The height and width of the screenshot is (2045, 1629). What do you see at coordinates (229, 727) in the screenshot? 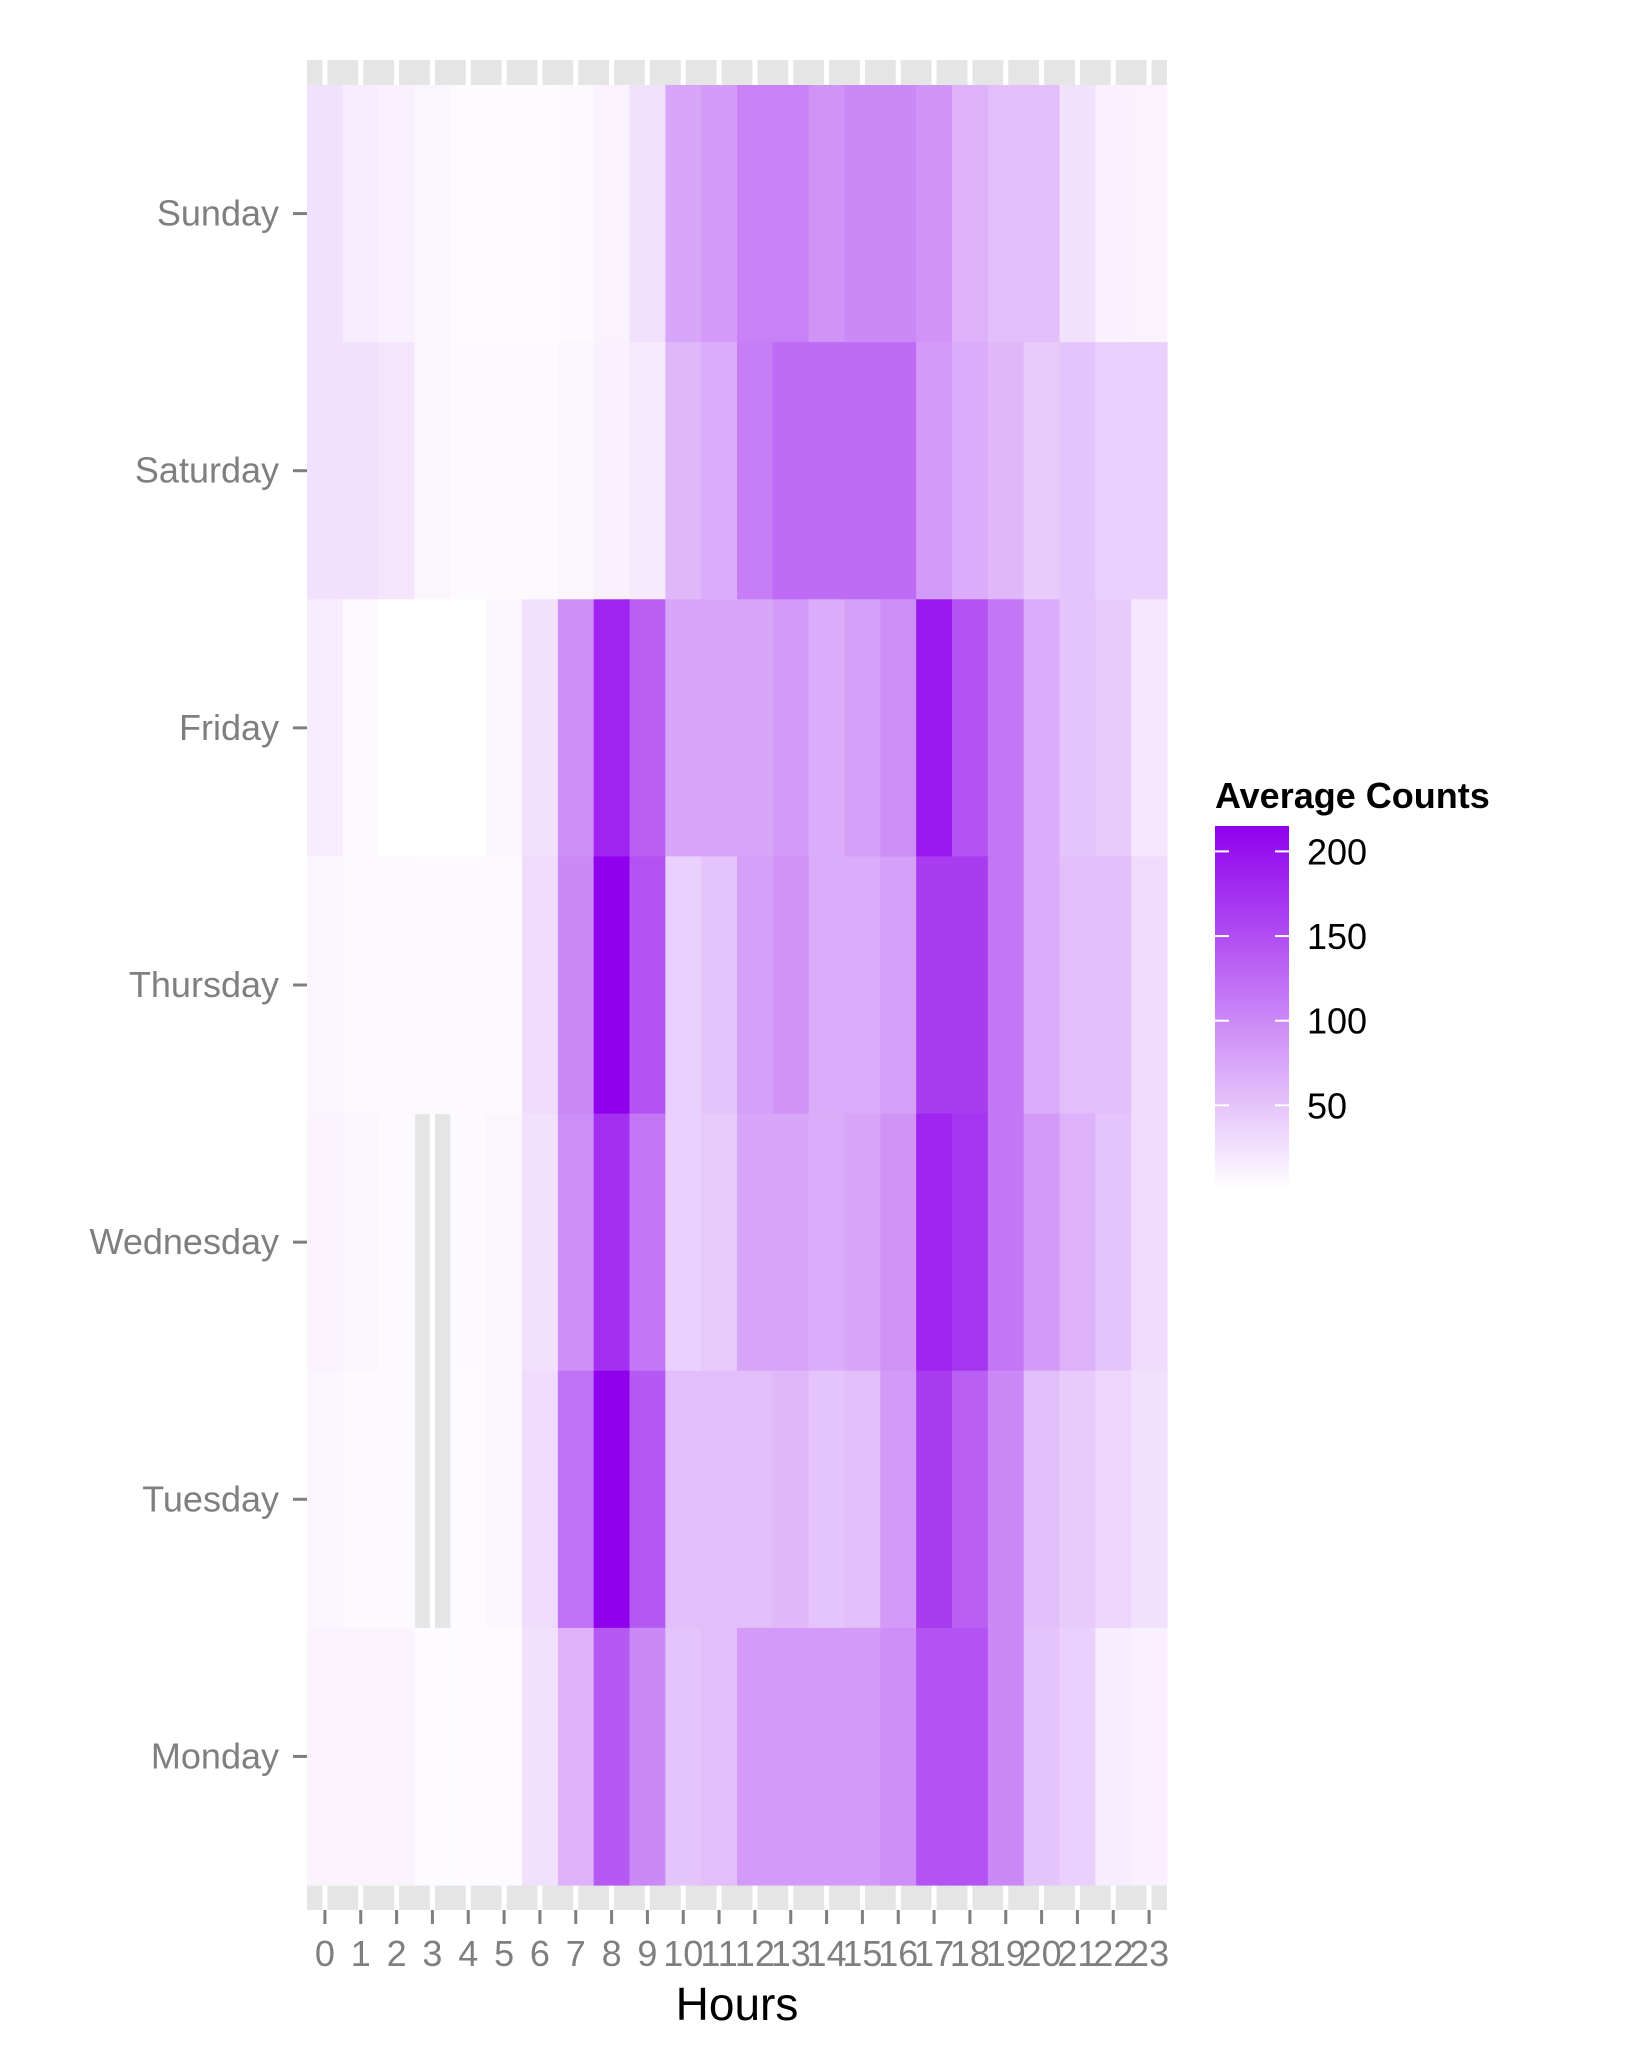
I see `y-tick-label: Friday` at bounding box center [229, 727].